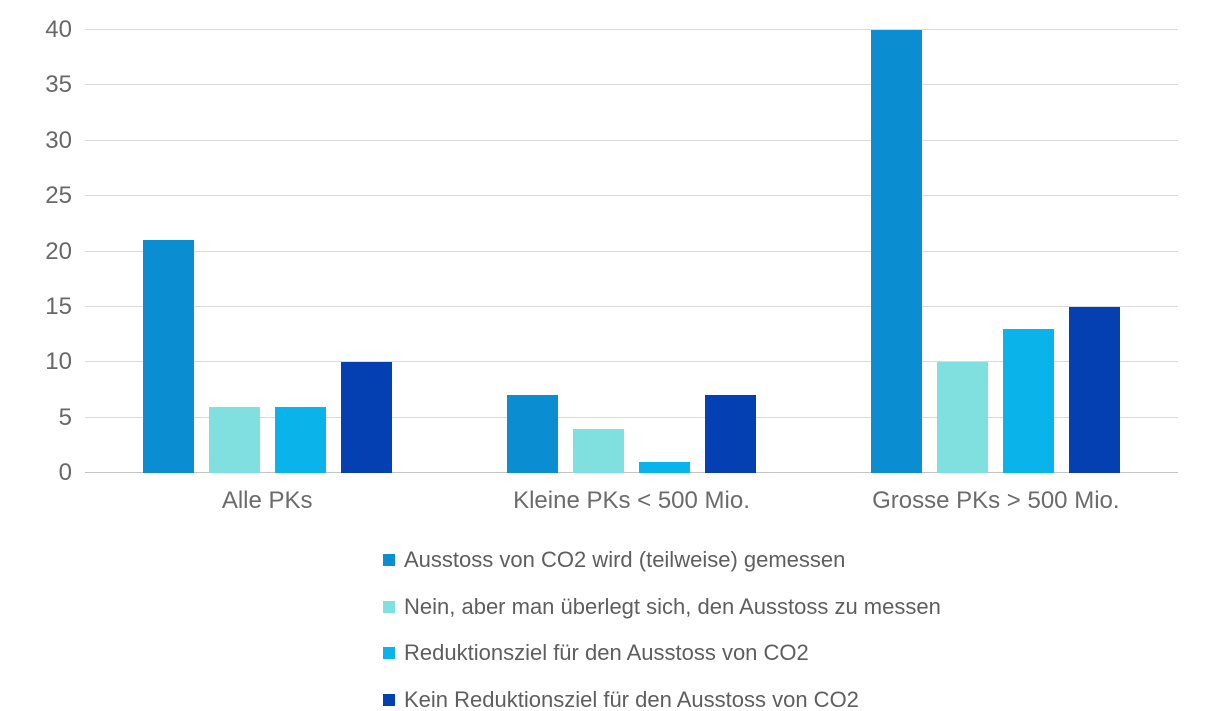 This screenshot has height=711, width=1225. What do you see at coordinates (267, 500) in the screenshot?
I see `x-category-label: Alle PKs` at bounding box center [267, 500].